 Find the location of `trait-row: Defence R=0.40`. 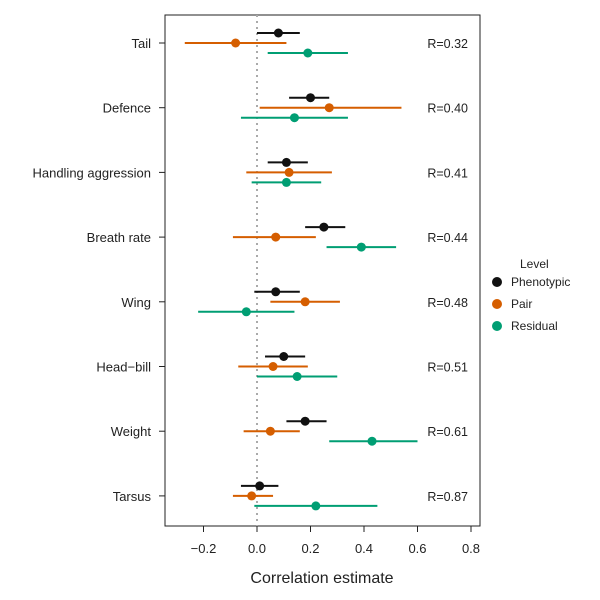

trait-row: Defence R=0.40 is located at coordinates (285, 108).